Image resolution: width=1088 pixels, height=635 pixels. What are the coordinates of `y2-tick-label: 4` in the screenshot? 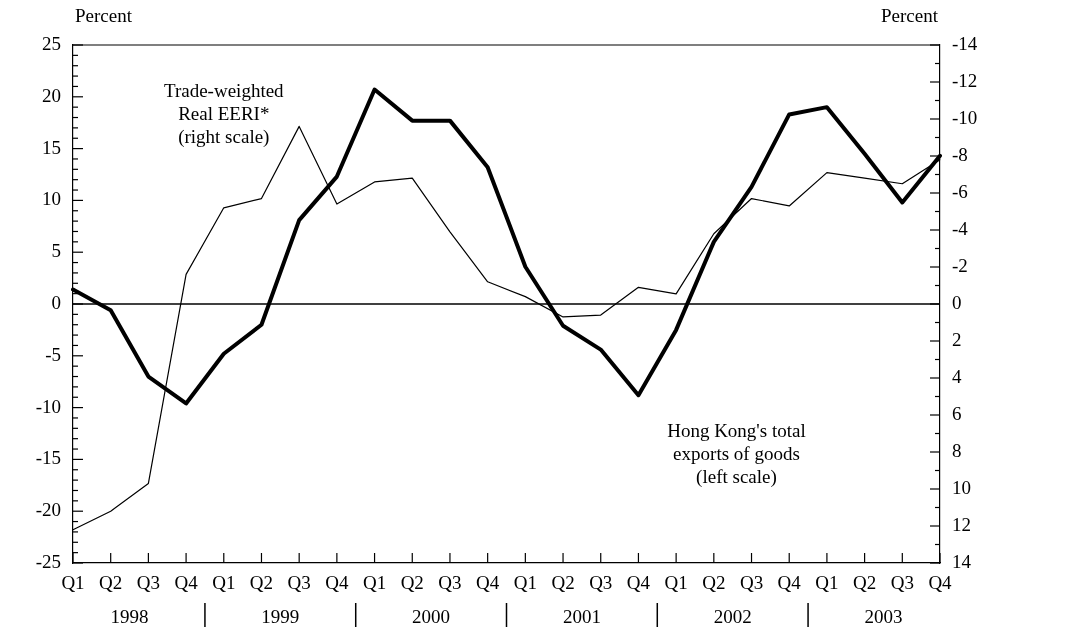 It's located at (957, 376).